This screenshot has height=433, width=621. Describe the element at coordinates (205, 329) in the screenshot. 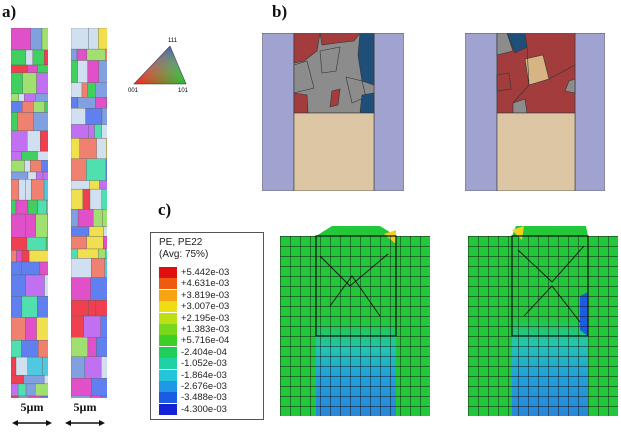

I see `legend-value: +1.383e-03` at that location.